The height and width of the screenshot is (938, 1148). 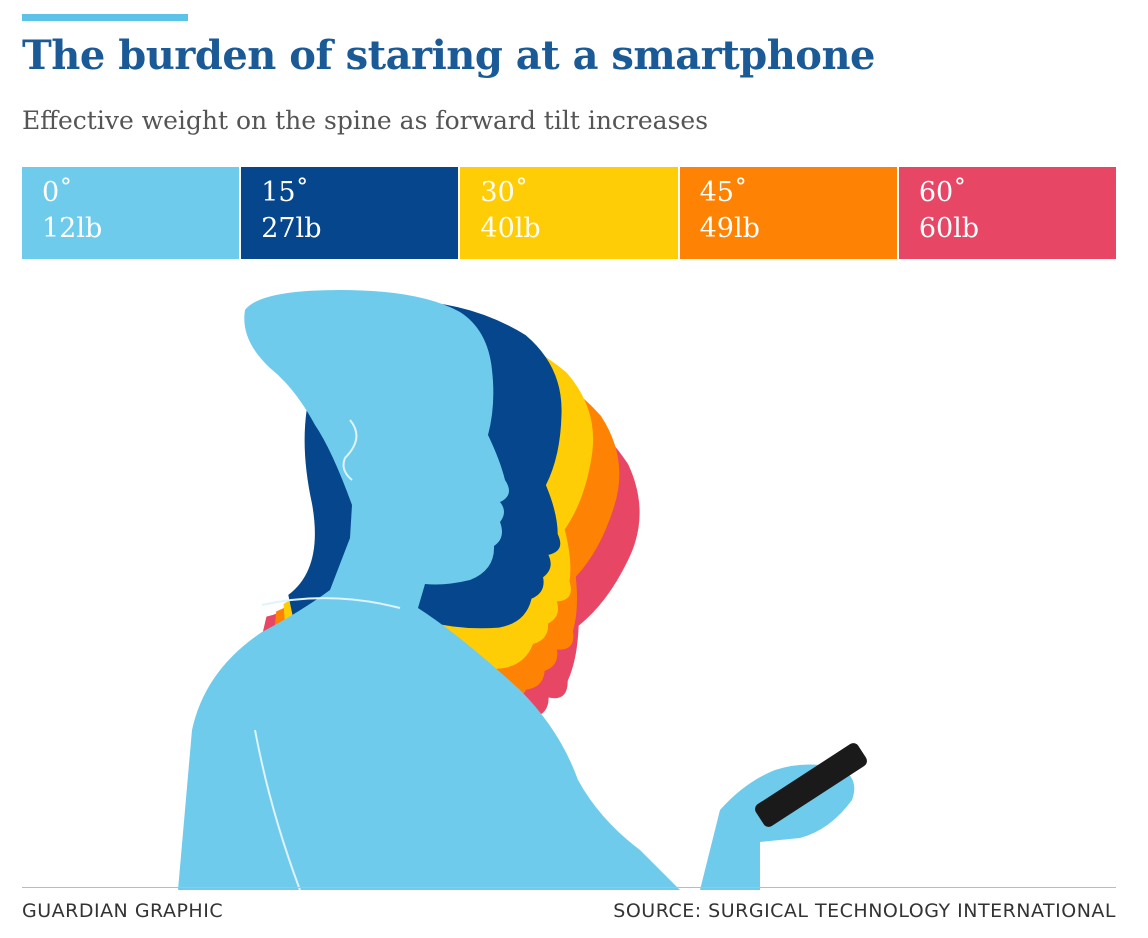 I want to click on smartphone-icon, so click(x=811, y=785).